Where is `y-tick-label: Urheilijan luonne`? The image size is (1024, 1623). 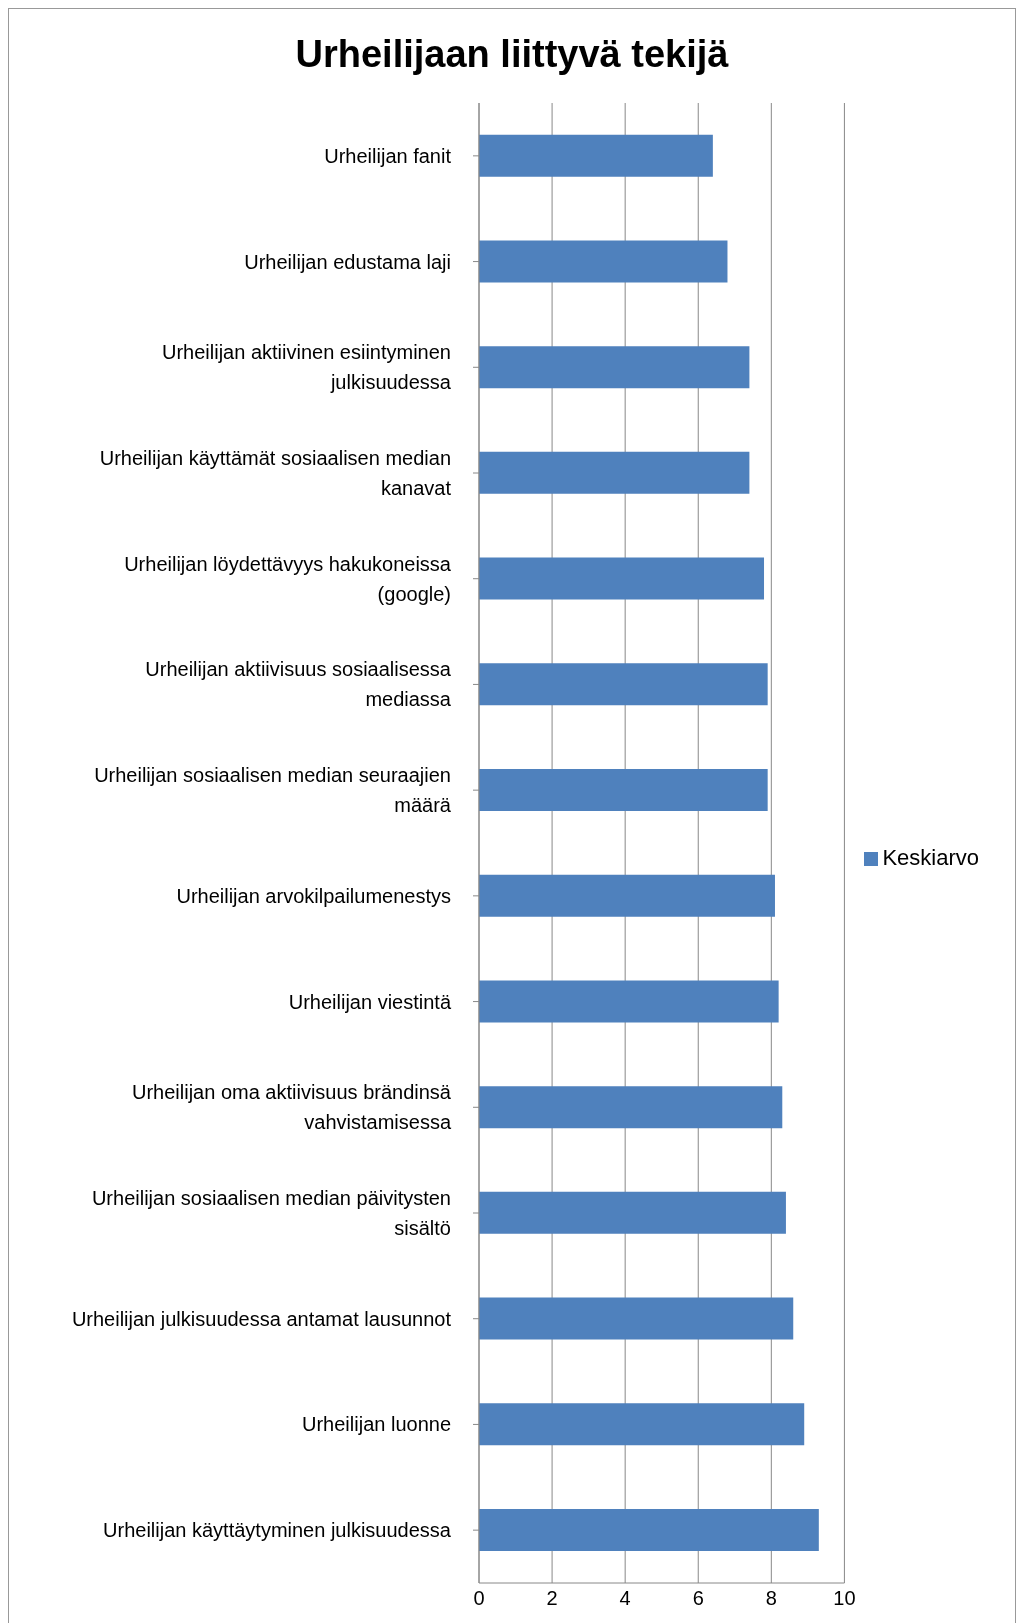
y-tick-label: Urheilijan luonne is located at coordinates (376, 1424).